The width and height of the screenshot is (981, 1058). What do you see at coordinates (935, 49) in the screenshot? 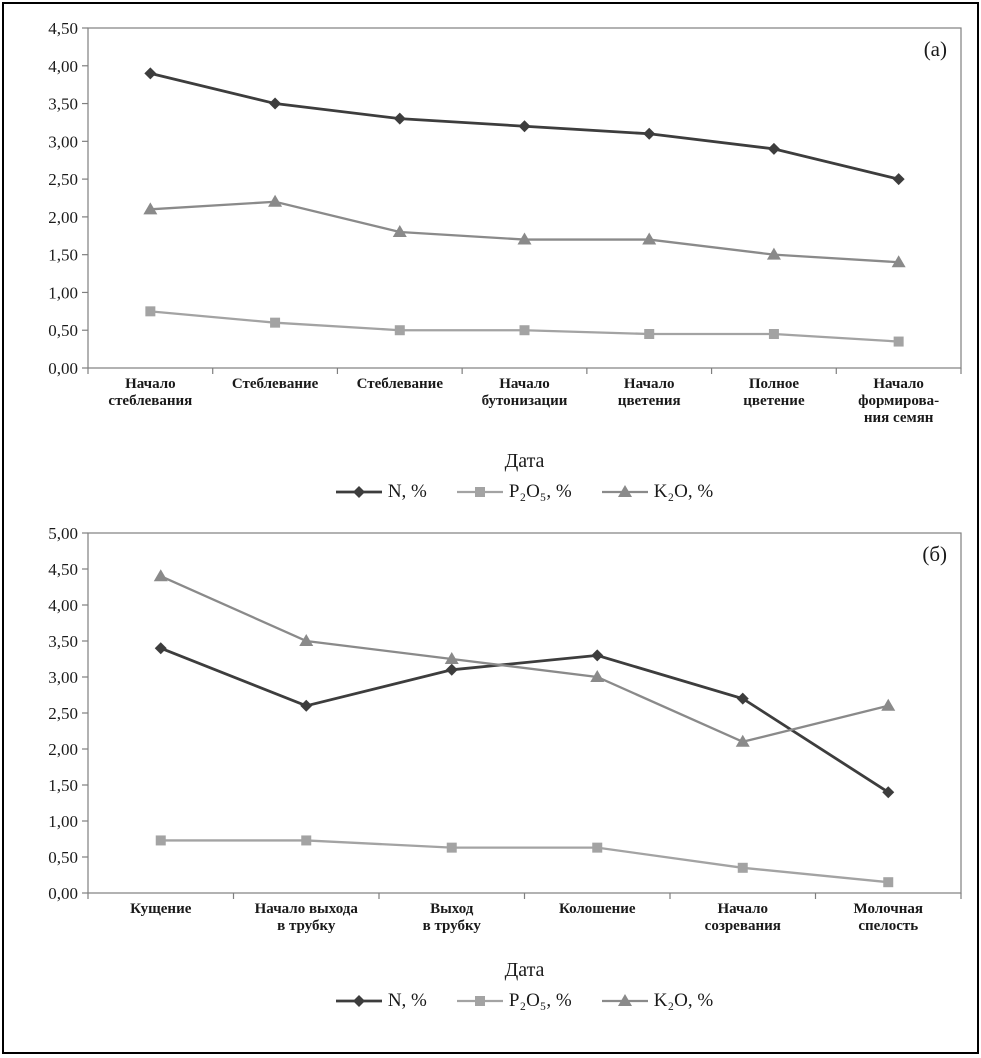
I see `panel-label: (а)` at bounding box center [935, 49].